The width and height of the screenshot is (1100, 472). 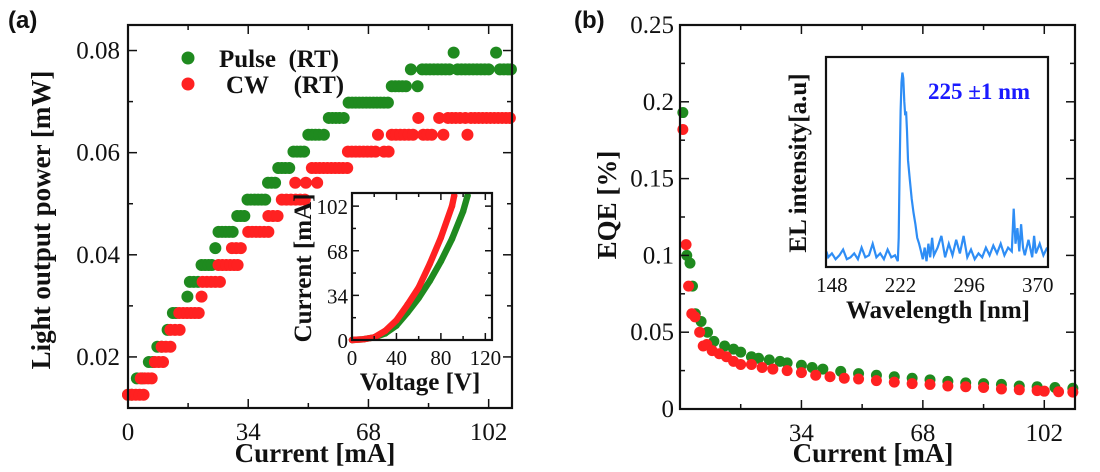 I want to click on y-axis-title-b-inset: EL intensity[a.u], so click(x=798, y=162).